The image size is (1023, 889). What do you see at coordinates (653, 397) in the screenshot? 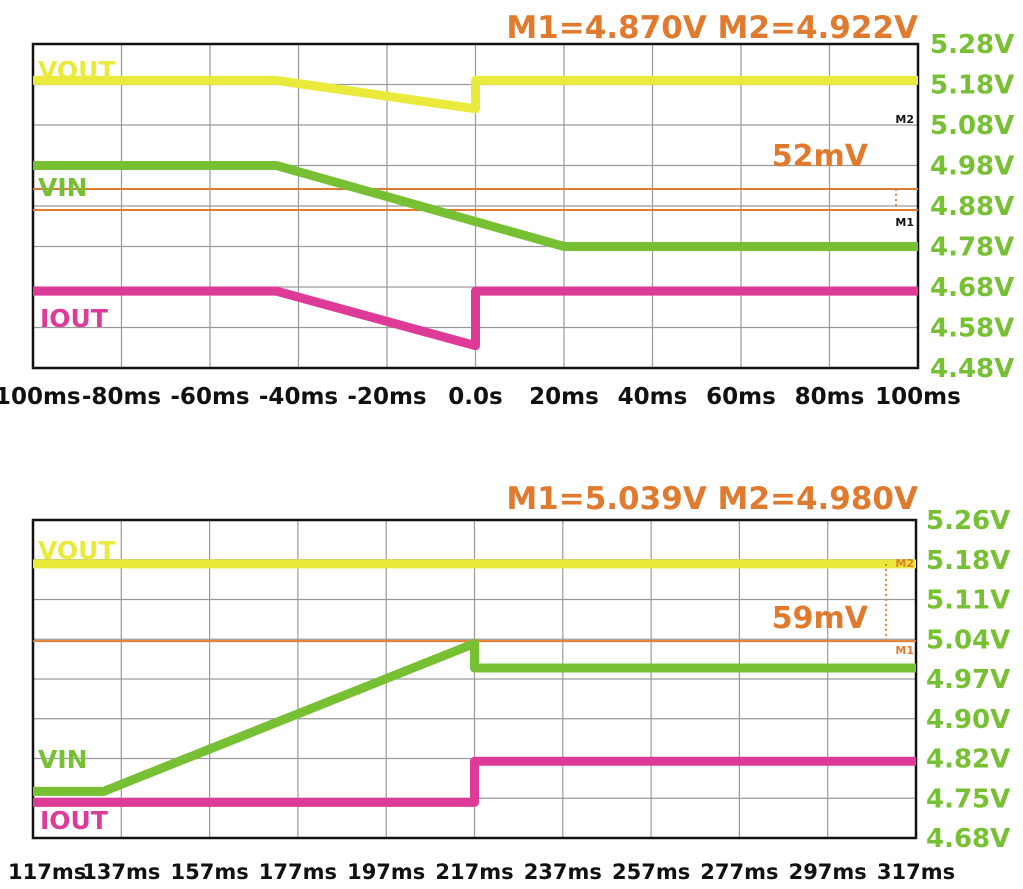
I see `x-tick-label: 40ms` at bounding box center [653, 397].